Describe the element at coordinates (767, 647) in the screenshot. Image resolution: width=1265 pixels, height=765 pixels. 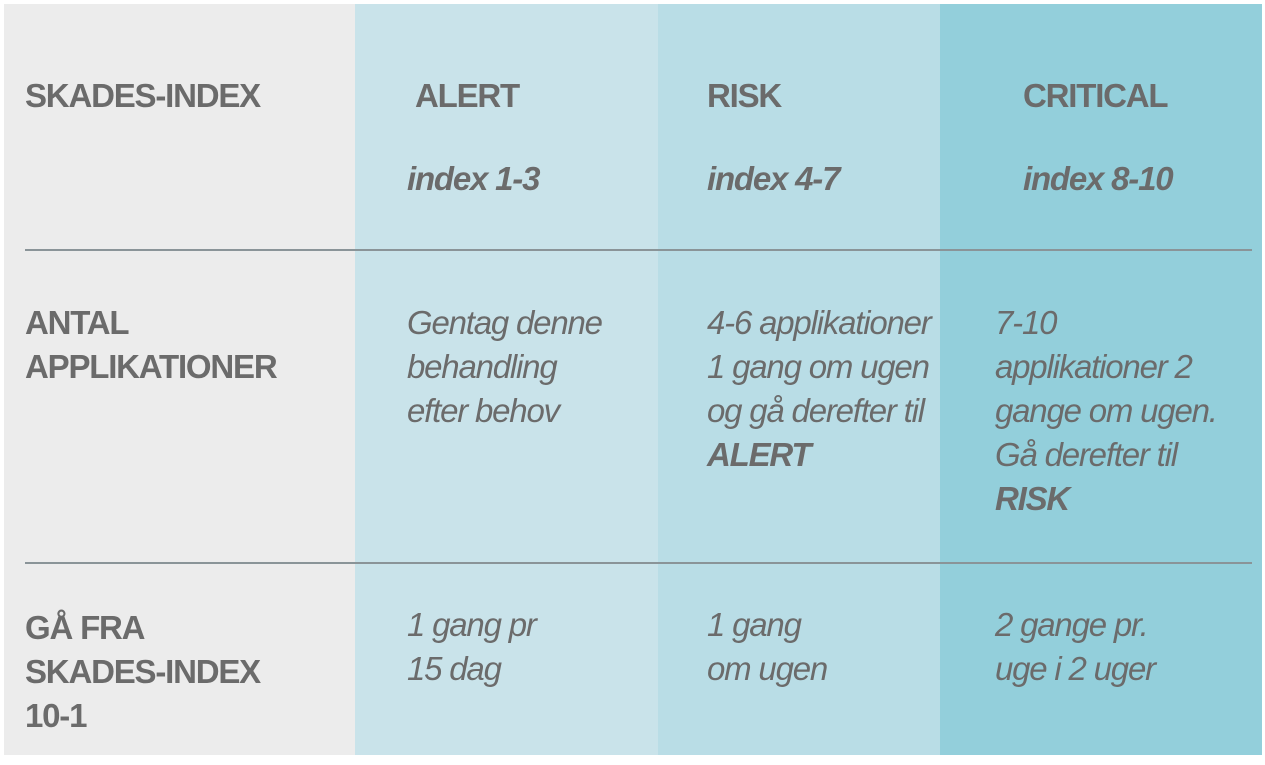
I see `cell-gaa-fra-risk: 1 gang om ugen` at that location.